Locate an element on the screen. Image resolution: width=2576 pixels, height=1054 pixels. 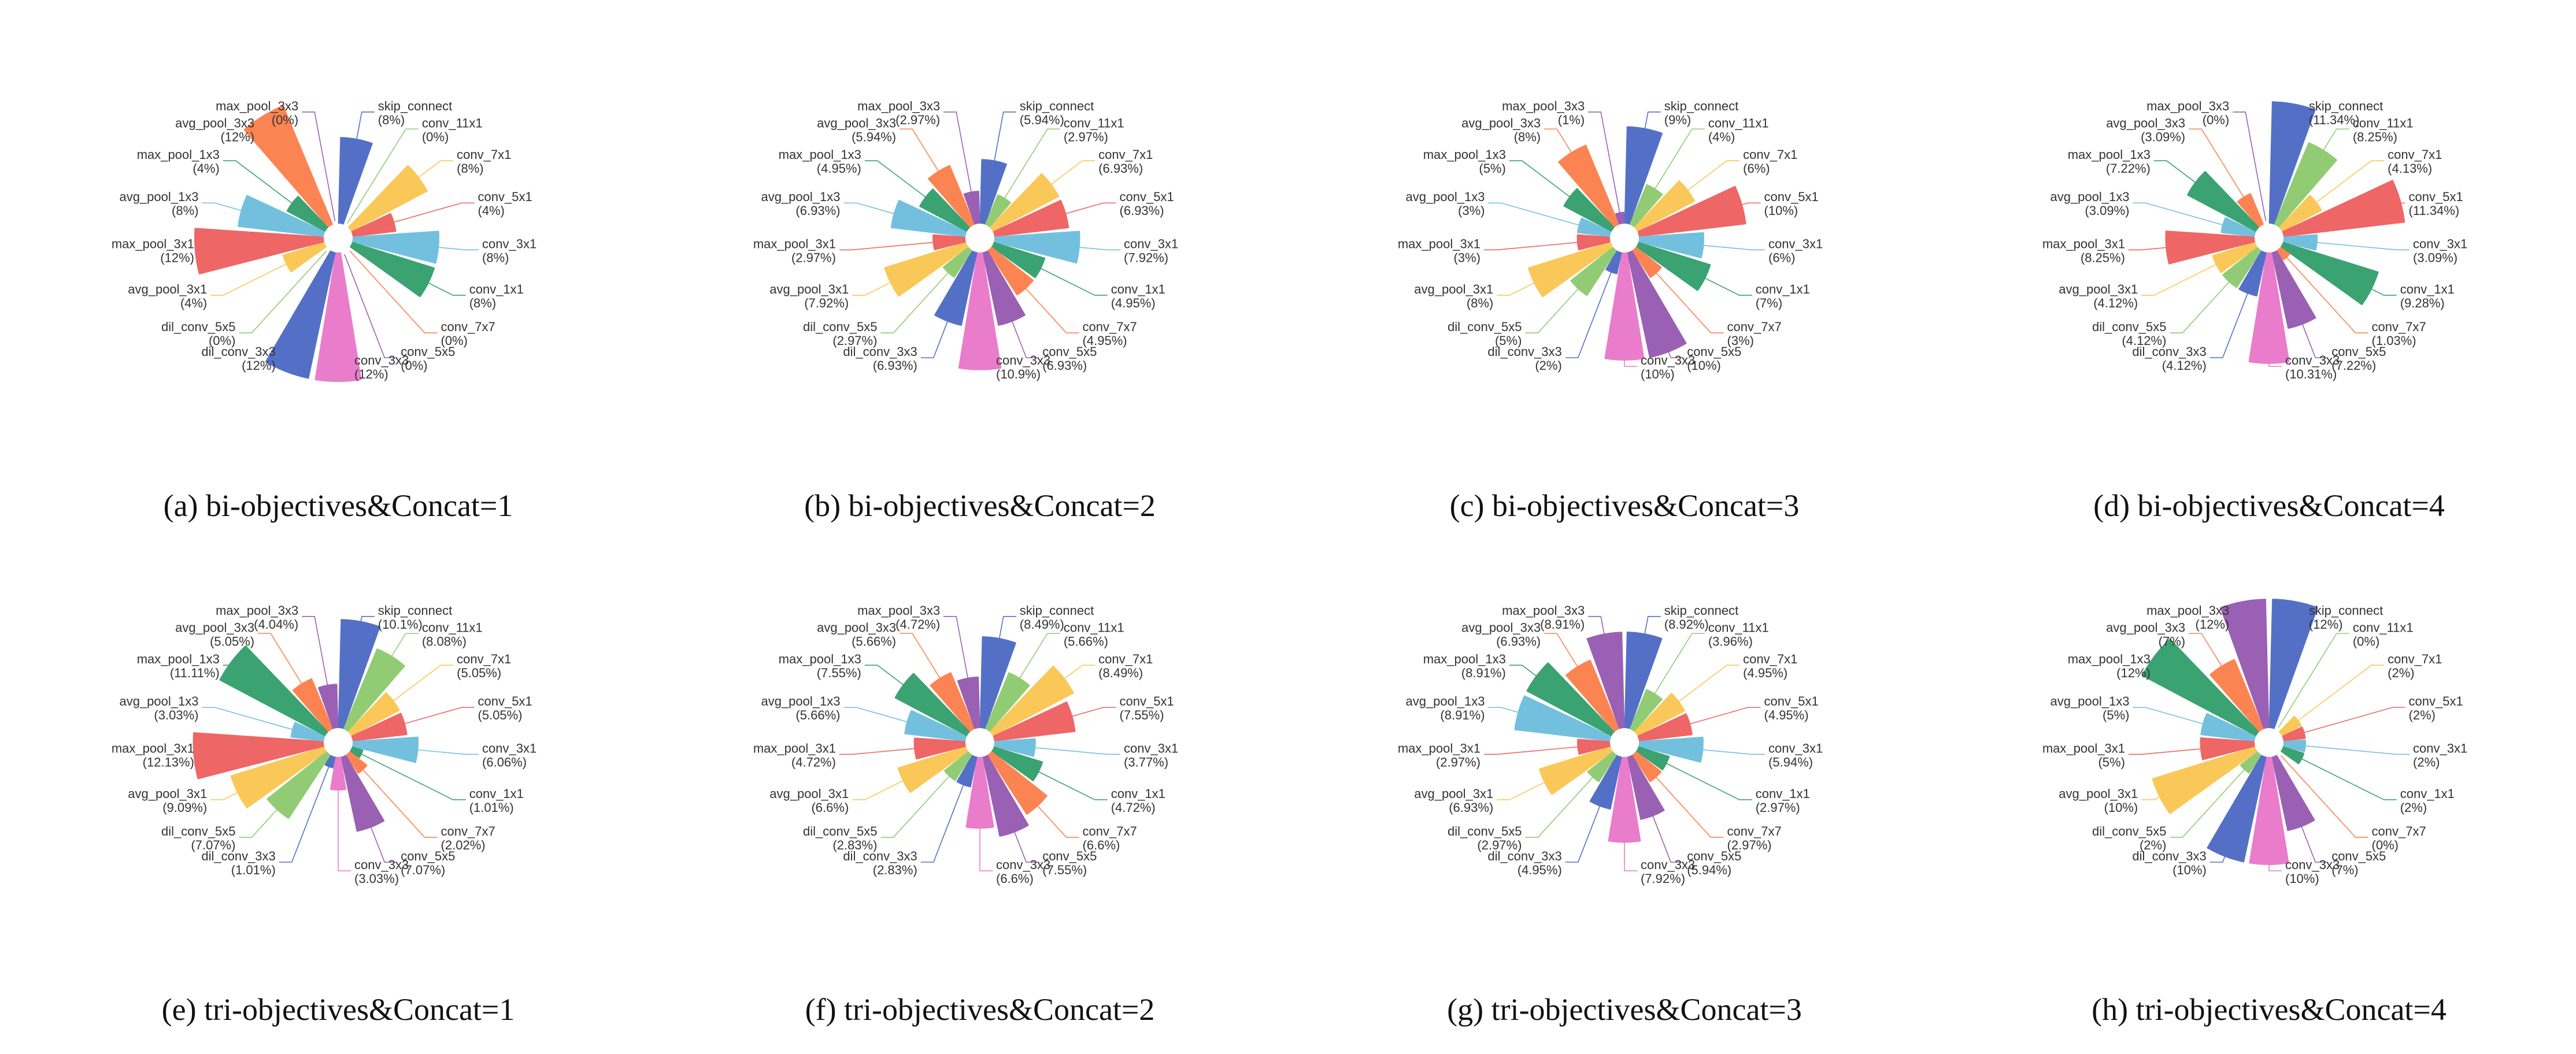
rose-slice-conv-5x5 is located at coordinates (2293, 793).